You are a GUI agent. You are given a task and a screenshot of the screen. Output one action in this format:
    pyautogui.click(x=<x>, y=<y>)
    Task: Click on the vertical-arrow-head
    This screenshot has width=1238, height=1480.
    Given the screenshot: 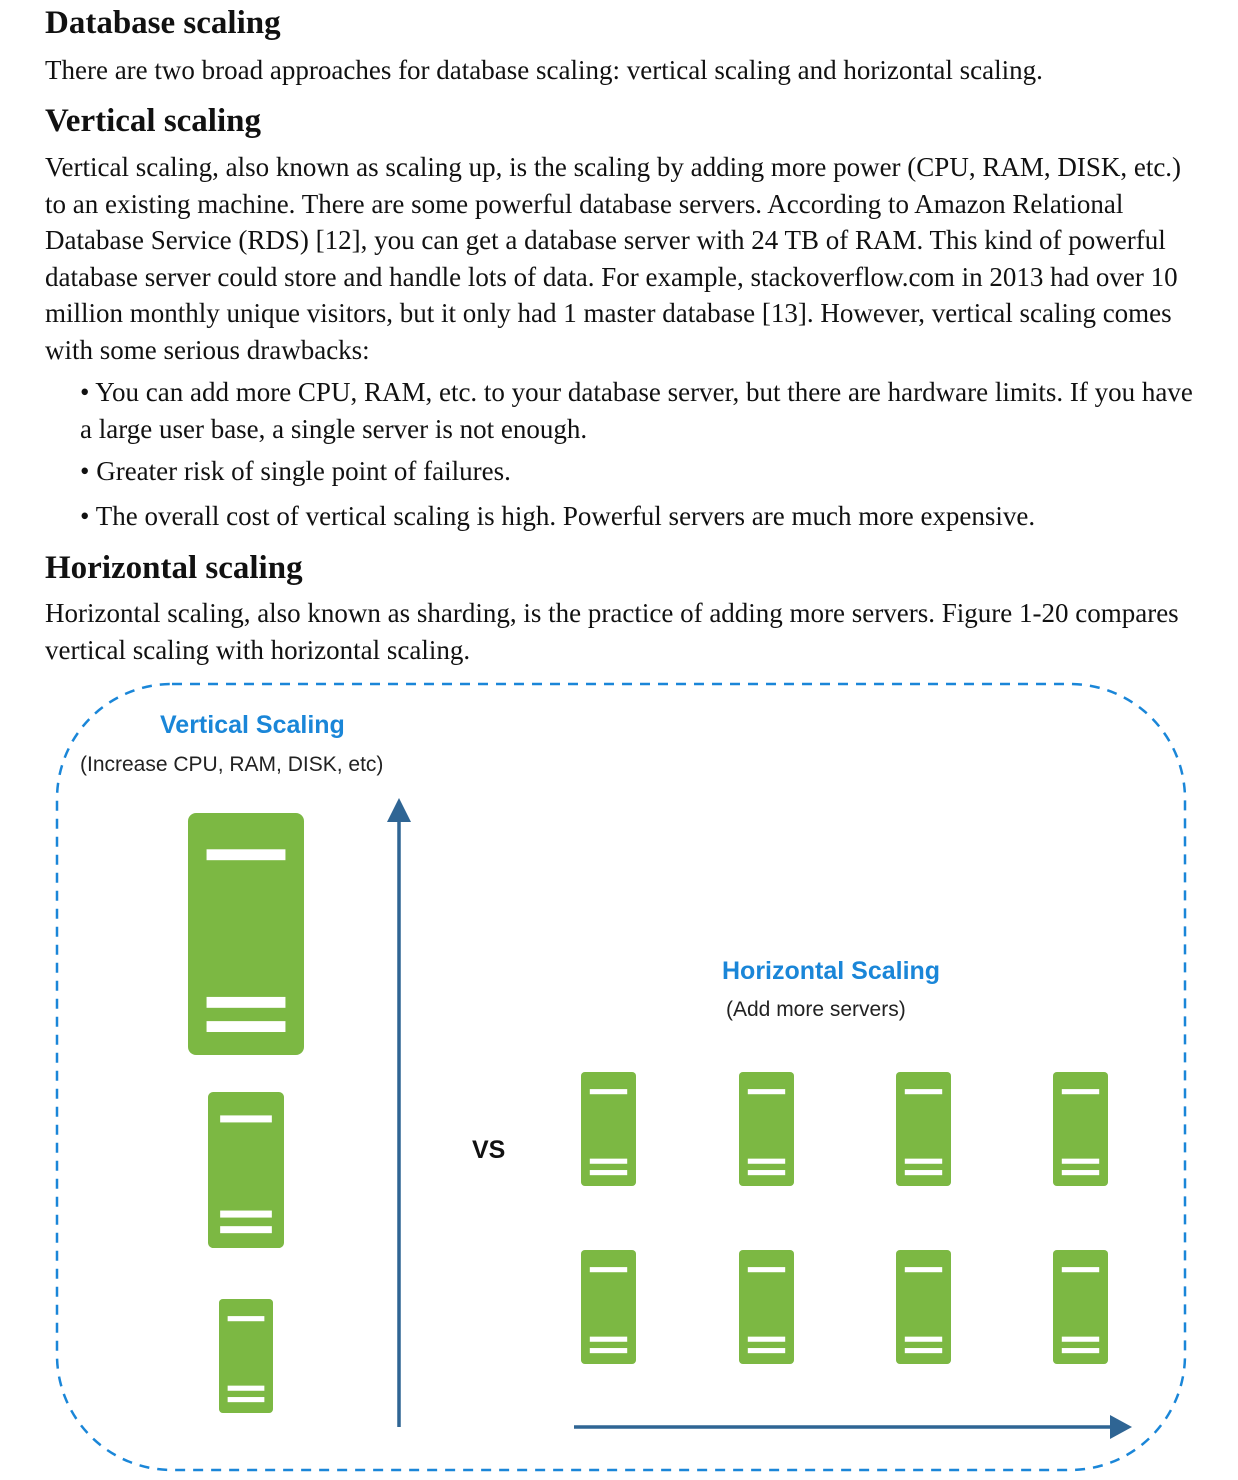 What is the action you would take?
    pyautogui.click(x=399, y=810)
    